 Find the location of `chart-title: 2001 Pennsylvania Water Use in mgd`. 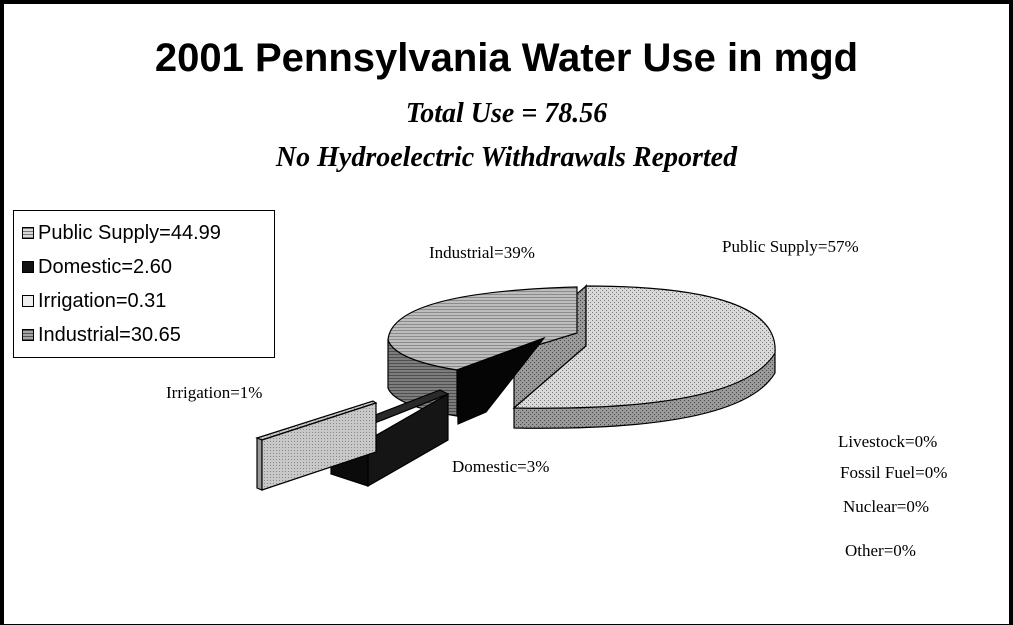

chart-title: 2001 Pennsylvania Water Use in mgd is located at coordinates (506, 58).